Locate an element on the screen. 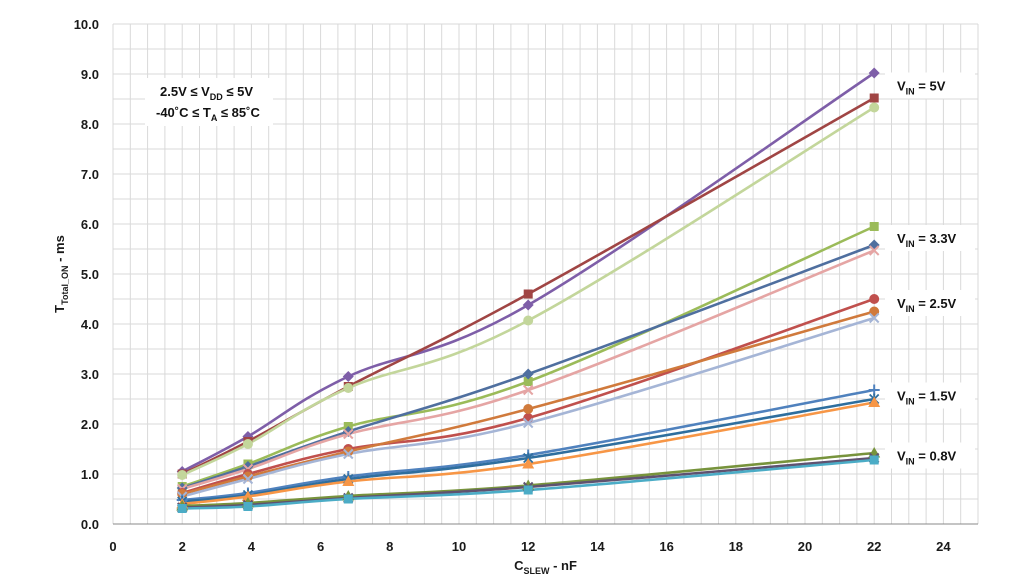 This screenshot has height=578, width=1009. annotation-box is located at coordinates (209, 102).